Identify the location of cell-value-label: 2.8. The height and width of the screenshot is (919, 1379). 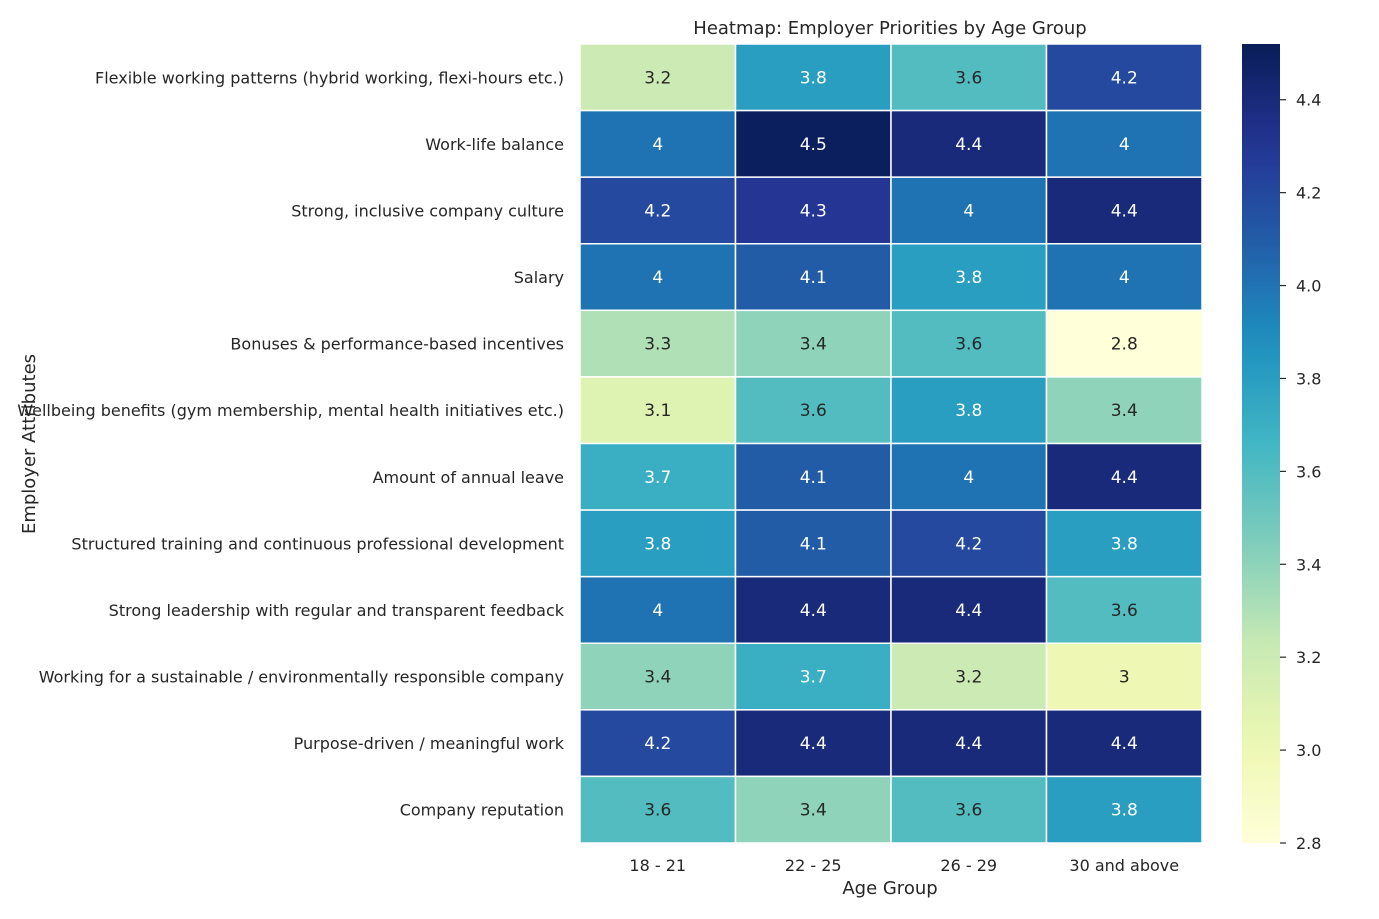
(1124, 345).